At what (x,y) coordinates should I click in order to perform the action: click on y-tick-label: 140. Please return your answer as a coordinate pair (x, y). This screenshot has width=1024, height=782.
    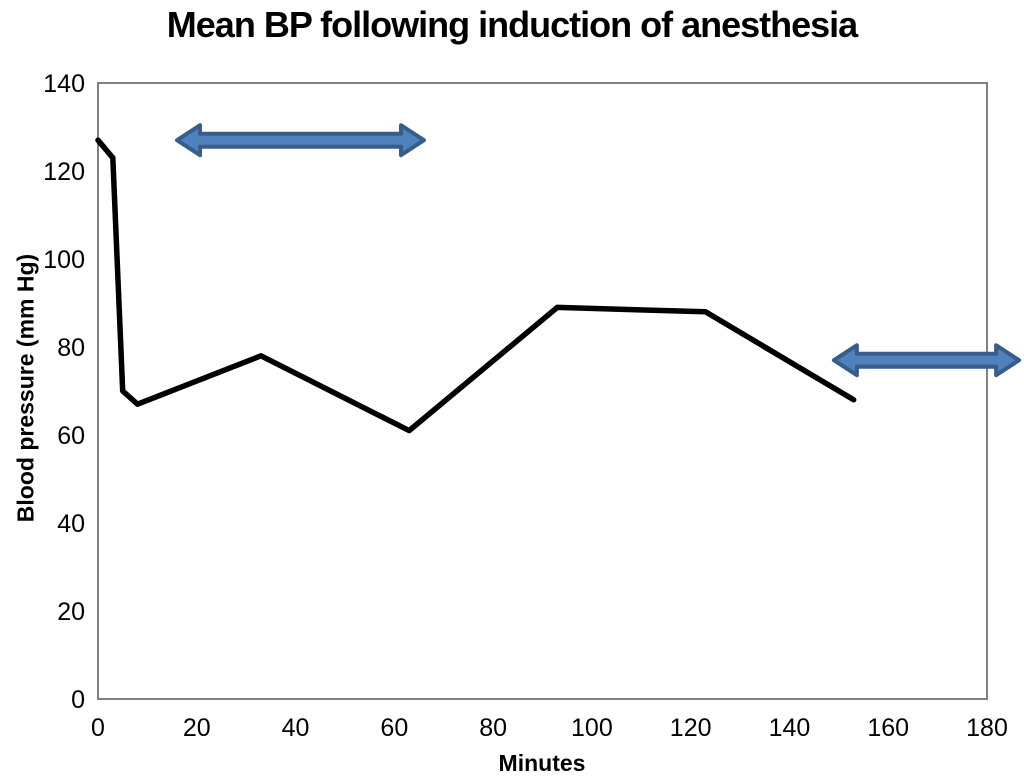
    Looking at the image, I should click on (64, 84).